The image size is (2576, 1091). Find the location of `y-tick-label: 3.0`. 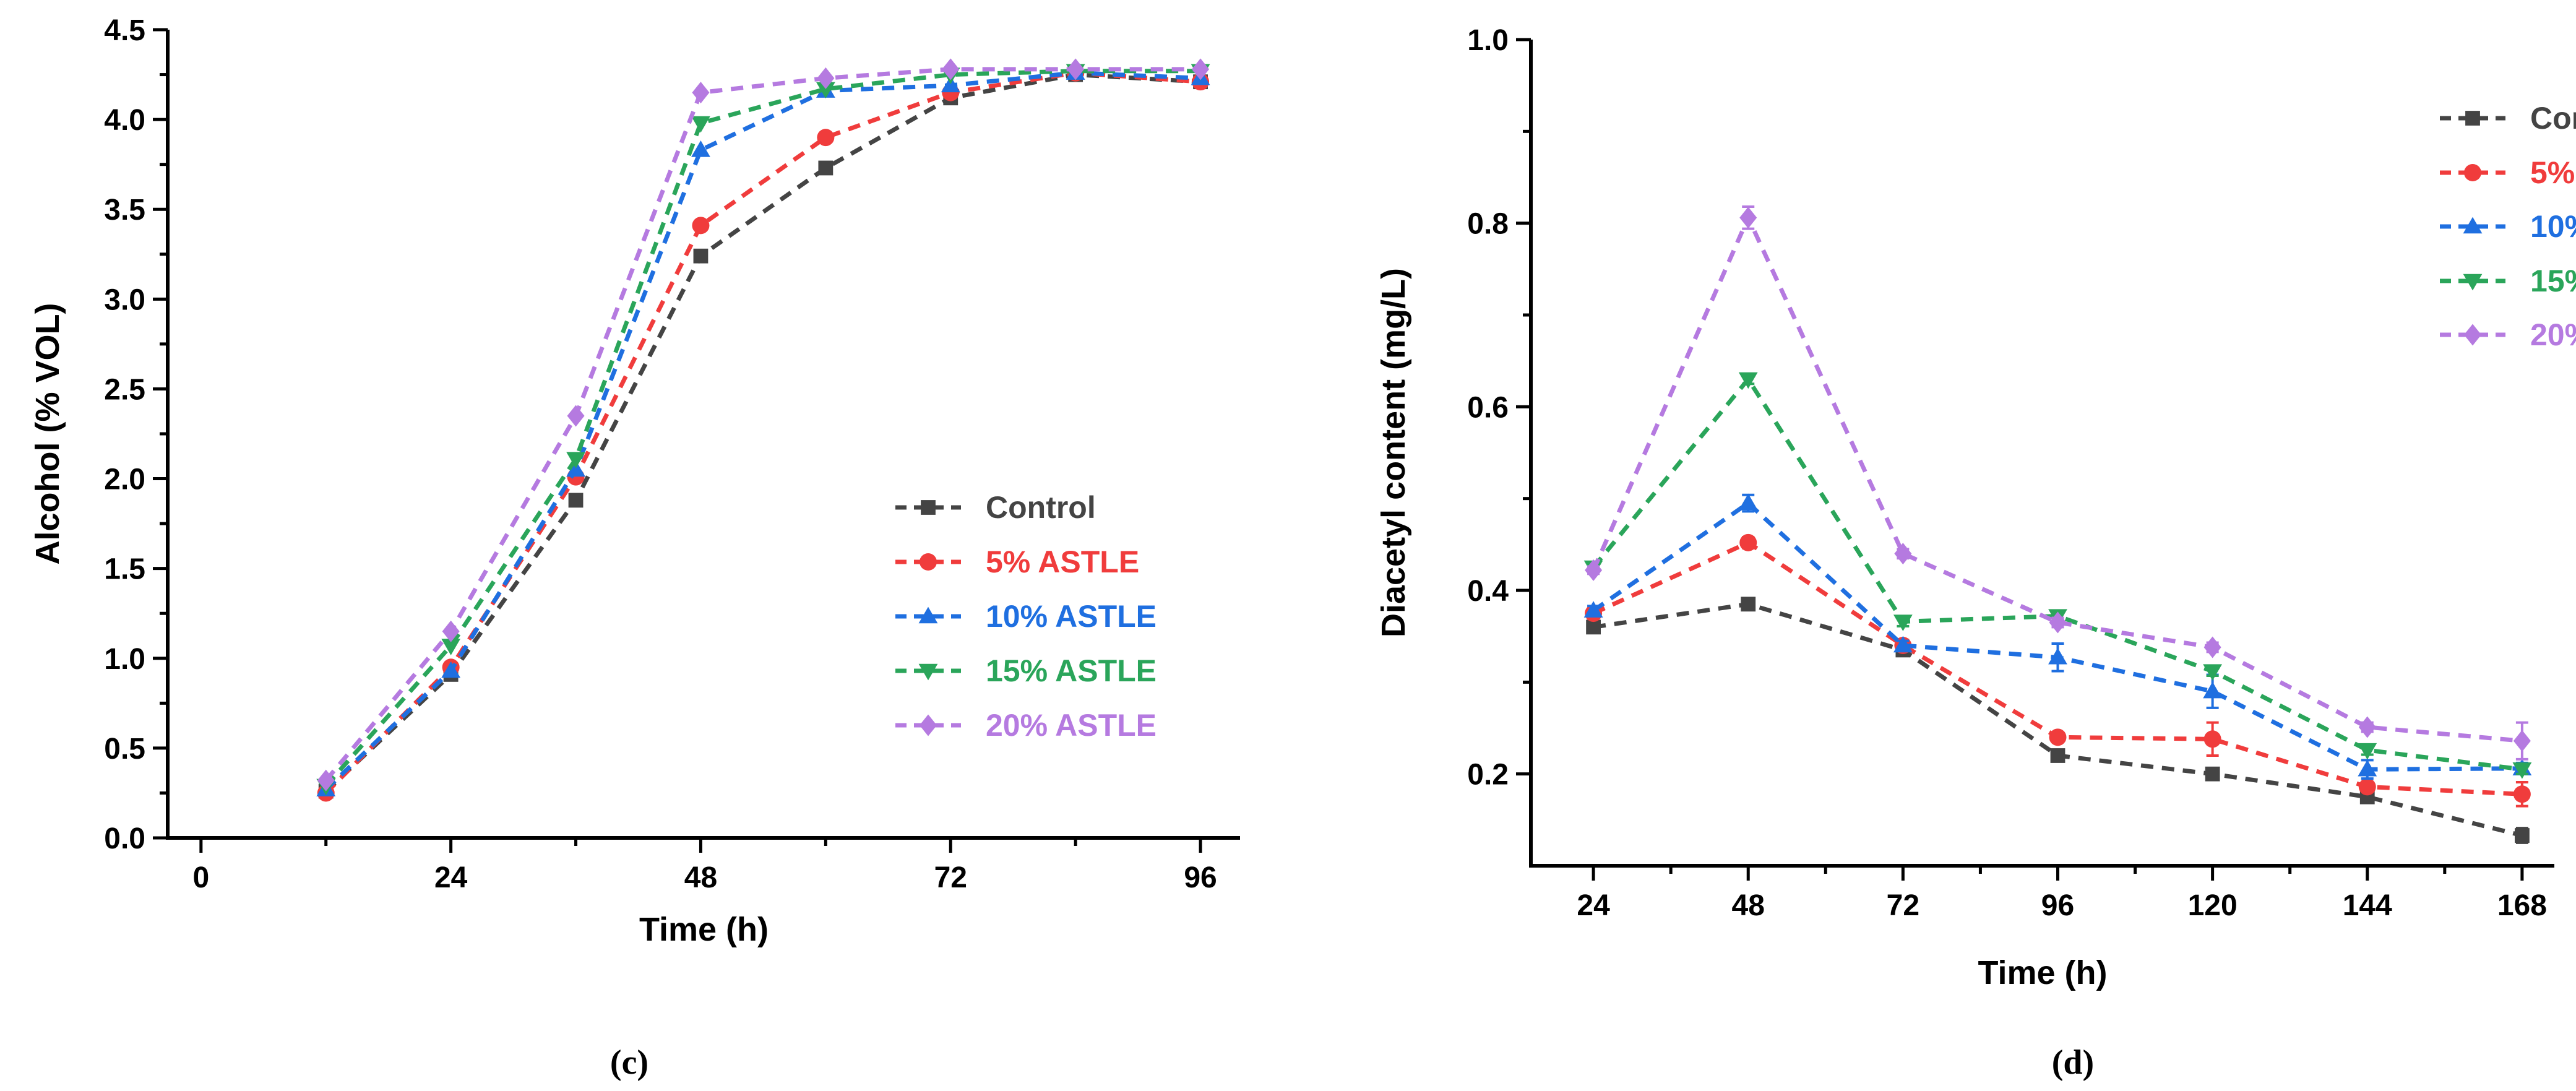

y-tick-label: 3.0 is located at coordinates (124, 300).